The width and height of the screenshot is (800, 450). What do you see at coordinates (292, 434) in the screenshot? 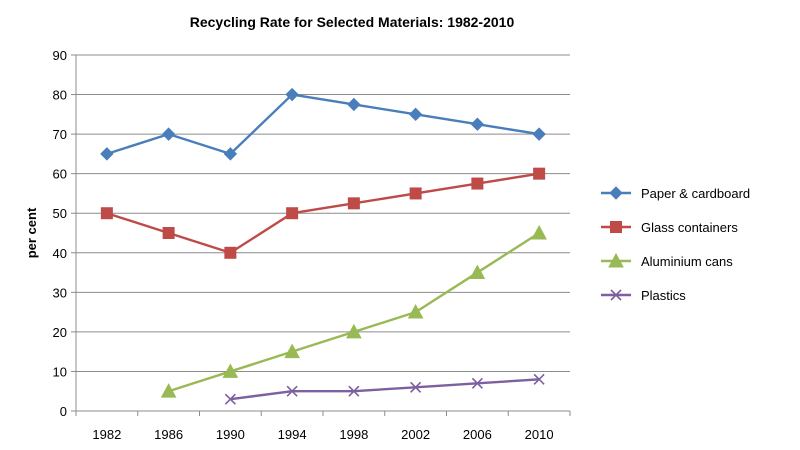
I see `x-tick-label: 1994` at bounding box center [292, 434].